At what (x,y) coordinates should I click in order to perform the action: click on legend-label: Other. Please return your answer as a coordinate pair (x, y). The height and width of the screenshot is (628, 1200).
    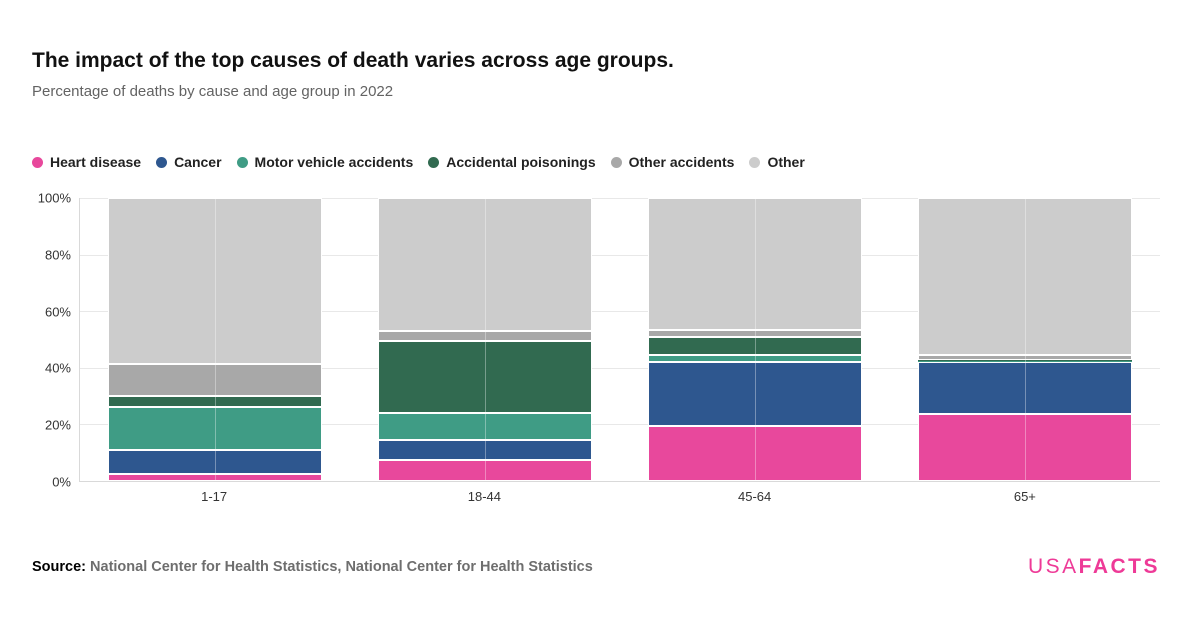
    Looking at the image, I should click on (786, 162).